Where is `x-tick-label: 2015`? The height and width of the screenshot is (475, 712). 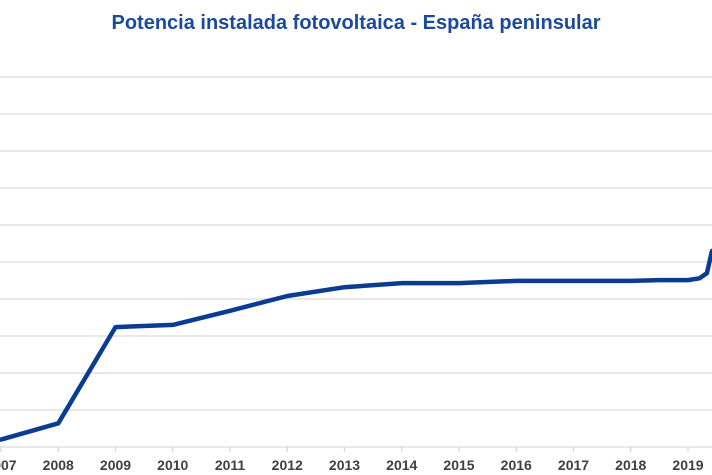 x-tick-label: 2015 is located at coordinates (458, 465).